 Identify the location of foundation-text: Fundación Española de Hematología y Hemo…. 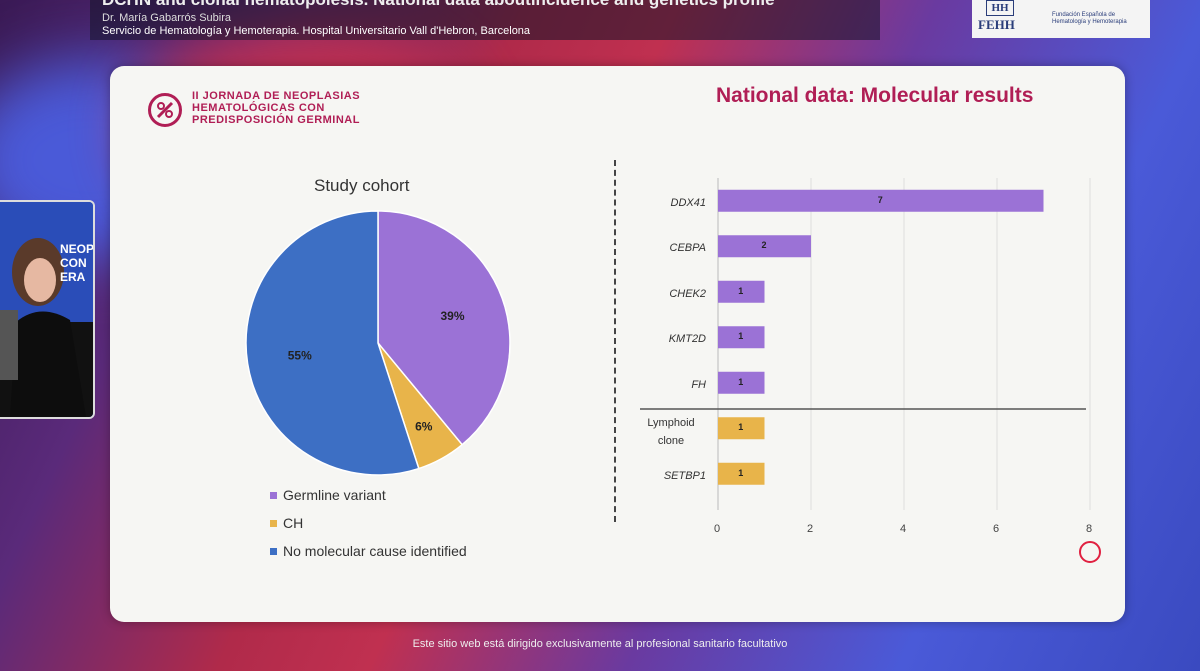
(1089, 18).